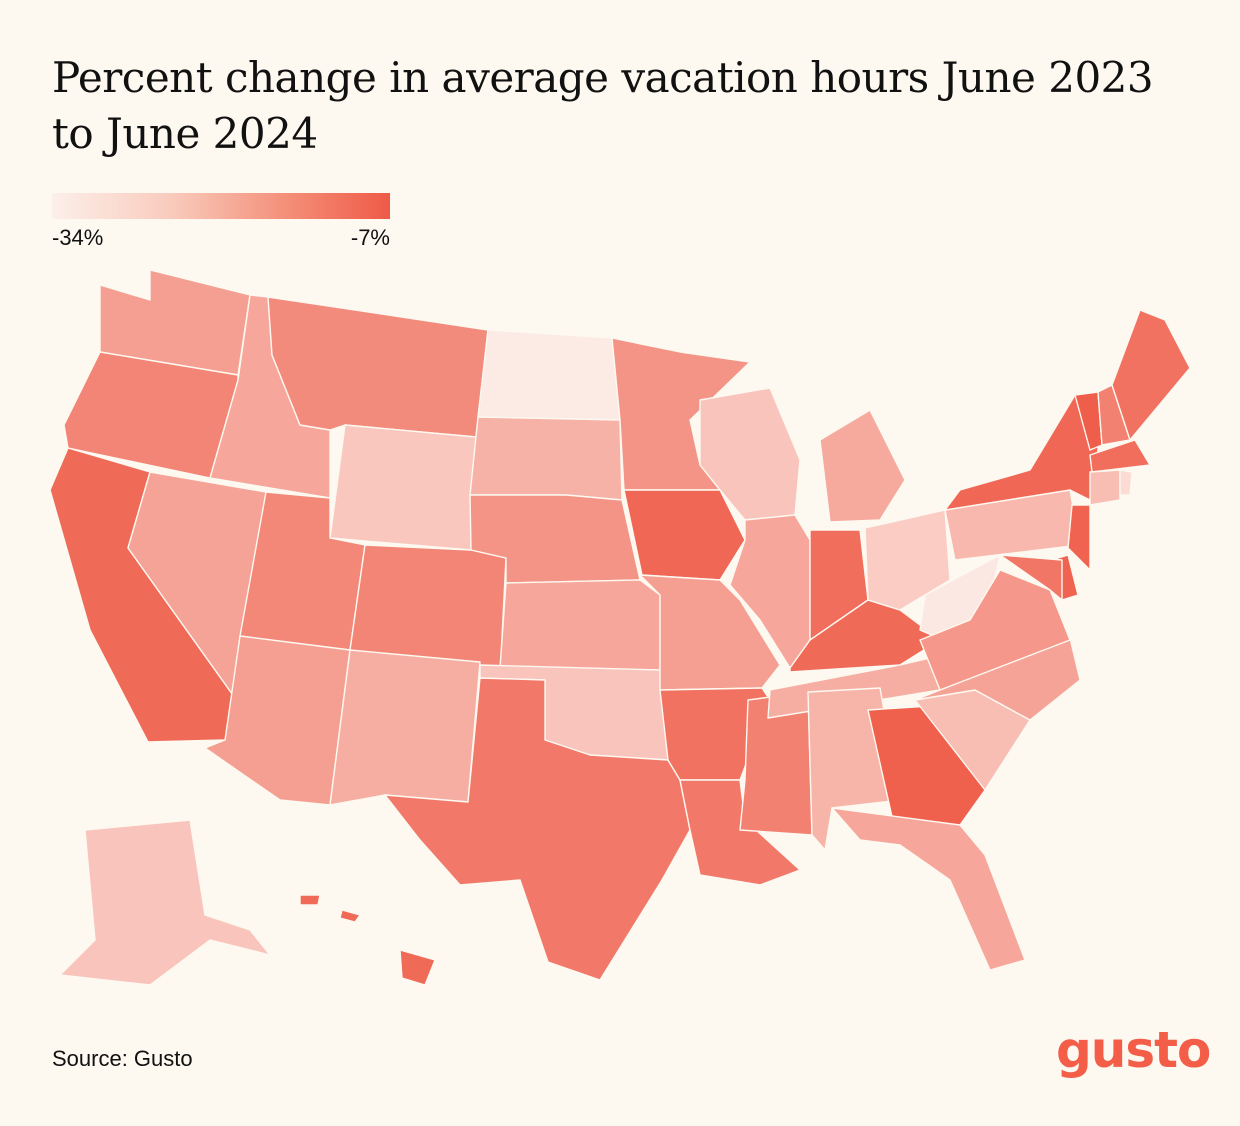 Image resolution: width=1240 pixels, height=1126 pixels. Describe the element at coordinates (370, 237) in the screenshot. I see `legend-max-label: -7%` at that location.